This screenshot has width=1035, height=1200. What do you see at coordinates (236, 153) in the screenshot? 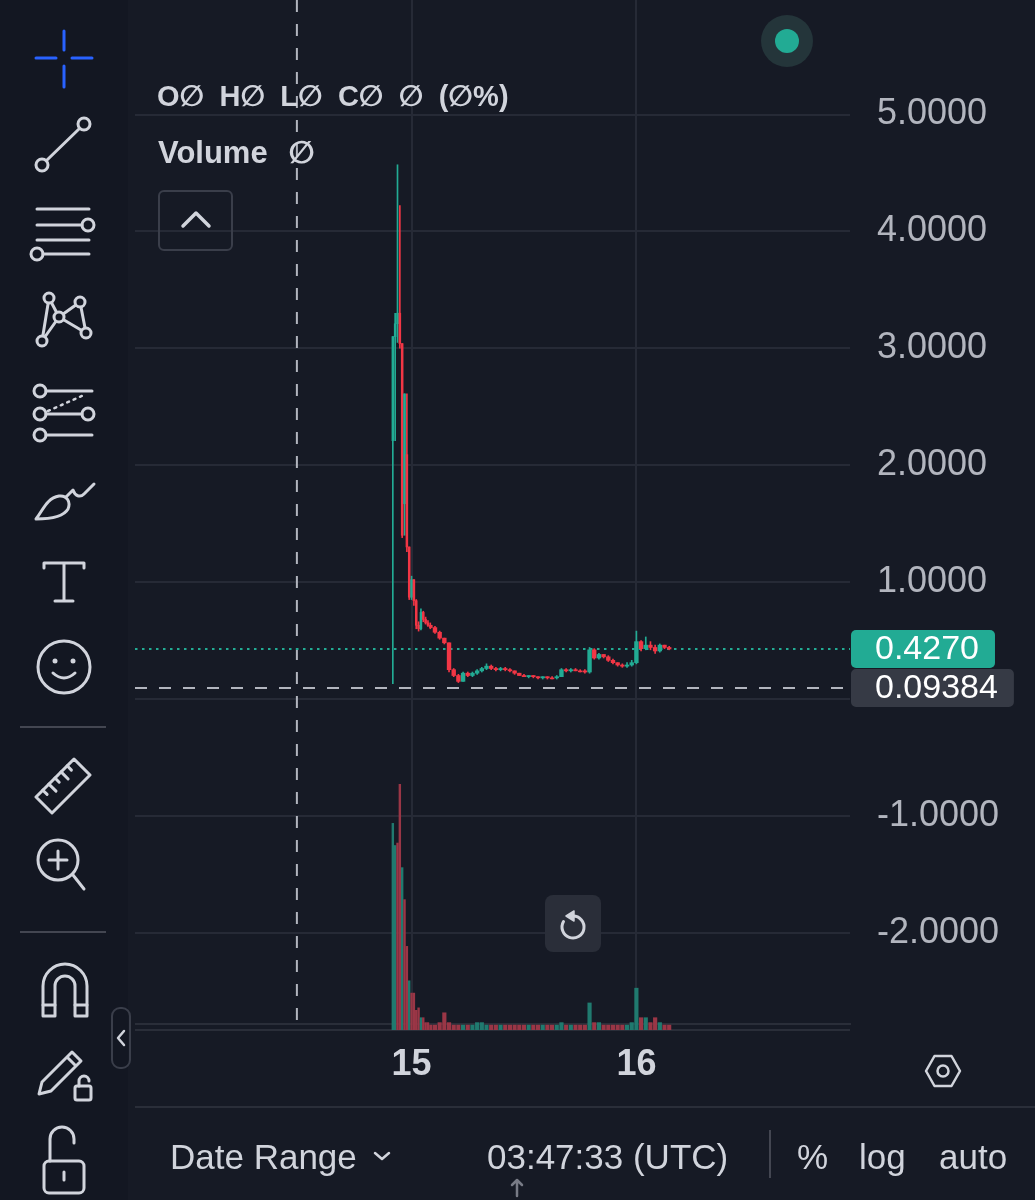
I see `chart-title: Volume ∅` at bounding box center [236, 153].